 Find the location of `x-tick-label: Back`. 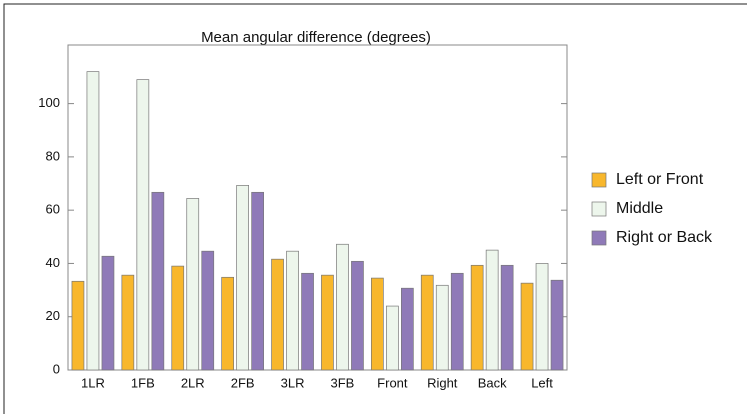

x-tick-label: Back is located at coordinates (492, 382).